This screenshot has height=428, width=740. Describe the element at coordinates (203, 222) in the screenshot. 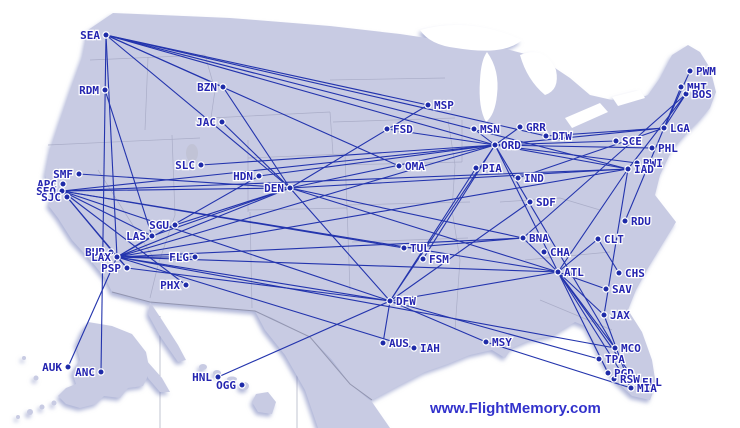

I see `route-LAX-DEN` at that location.